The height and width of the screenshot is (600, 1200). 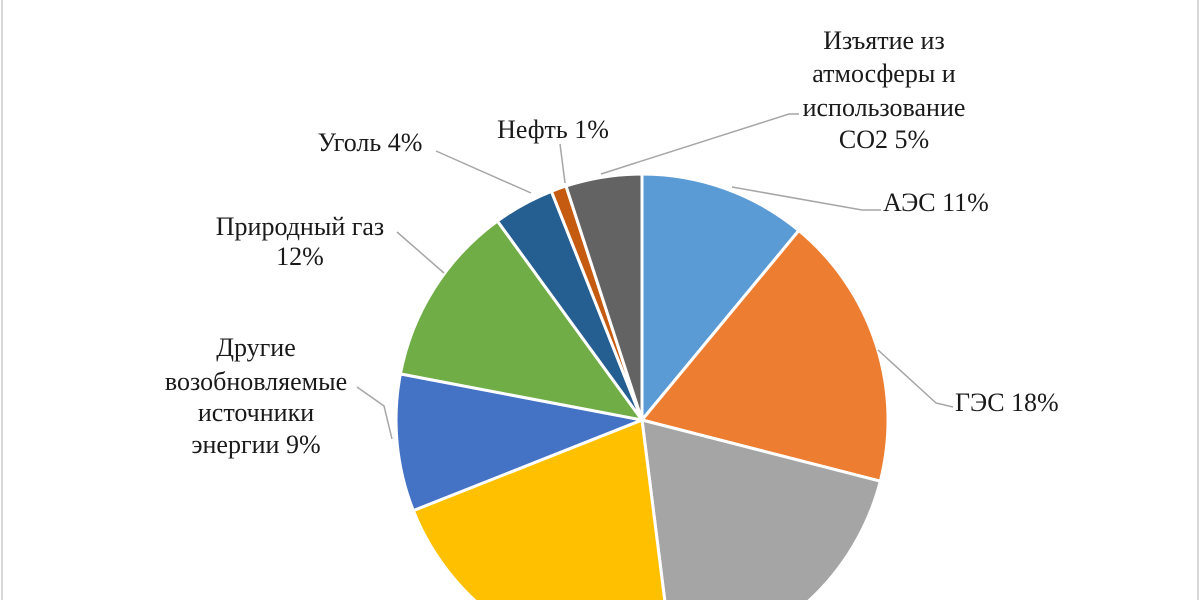 I want to click on leader-line-co2-removal, so click(x=699, y=144).